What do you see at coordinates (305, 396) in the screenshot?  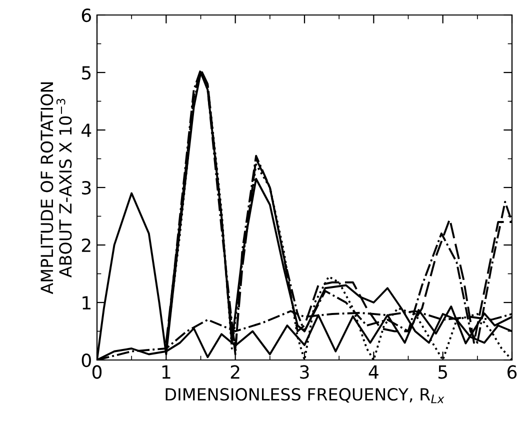 I see `x-axis-title: DIMENSIONLESS FREQUENCY, R$_{Lx}$` at bounding box center [305, 396].